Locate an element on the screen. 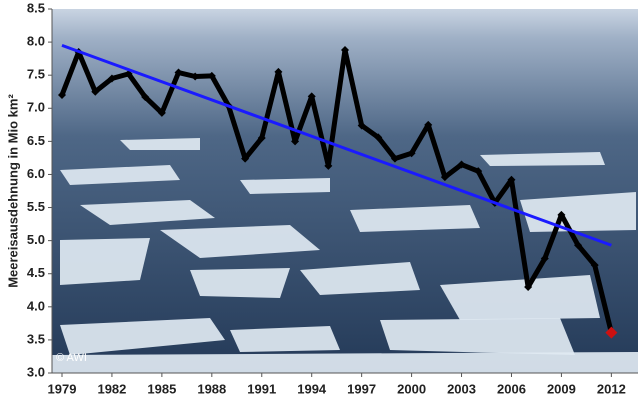  x-tick-label: 1985 is located at coordinates (161, 388).